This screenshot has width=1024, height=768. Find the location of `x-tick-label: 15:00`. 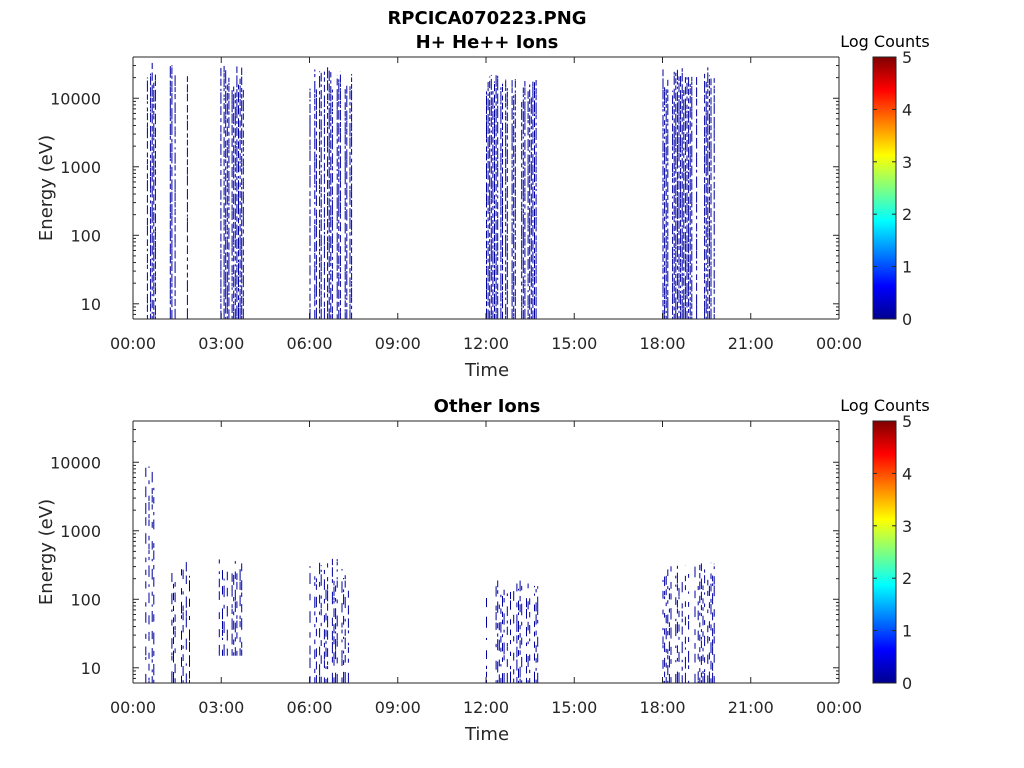

x-tick-label: 15:00 is located at coordinates (574, 343).